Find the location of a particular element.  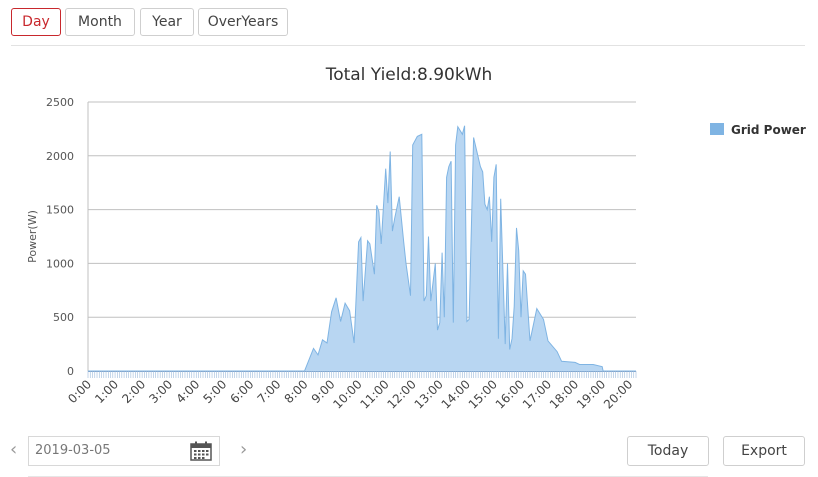

x-tick-label: 2:00 is located at coordinates (133, 391).